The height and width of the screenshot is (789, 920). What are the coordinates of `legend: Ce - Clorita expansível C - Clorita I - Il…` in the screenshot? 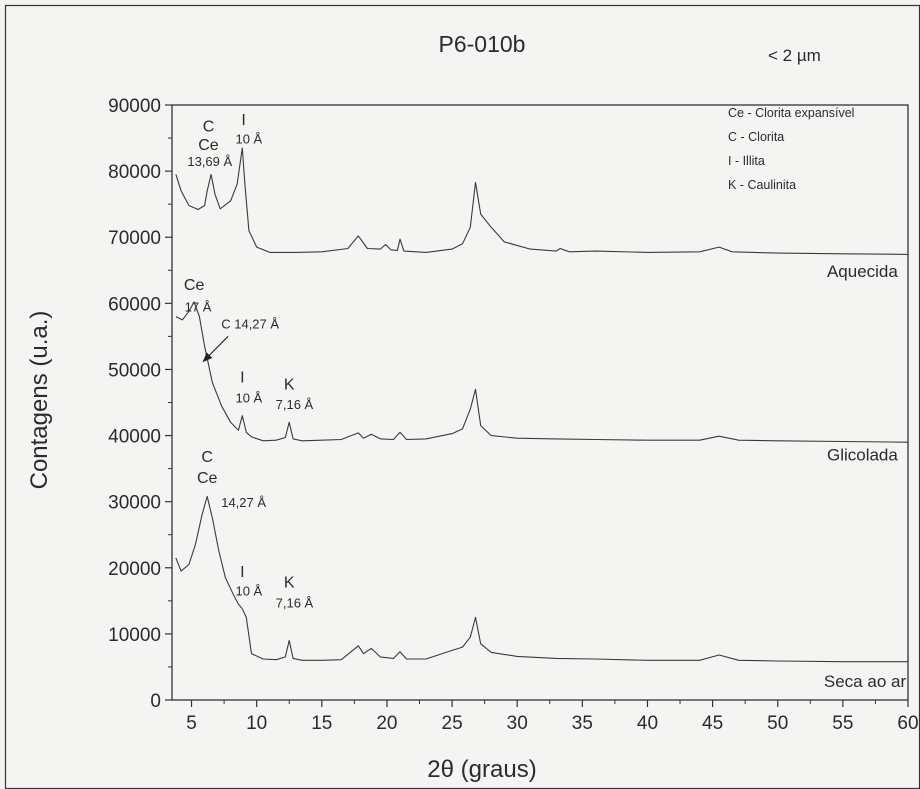 It's located at (791, 149).